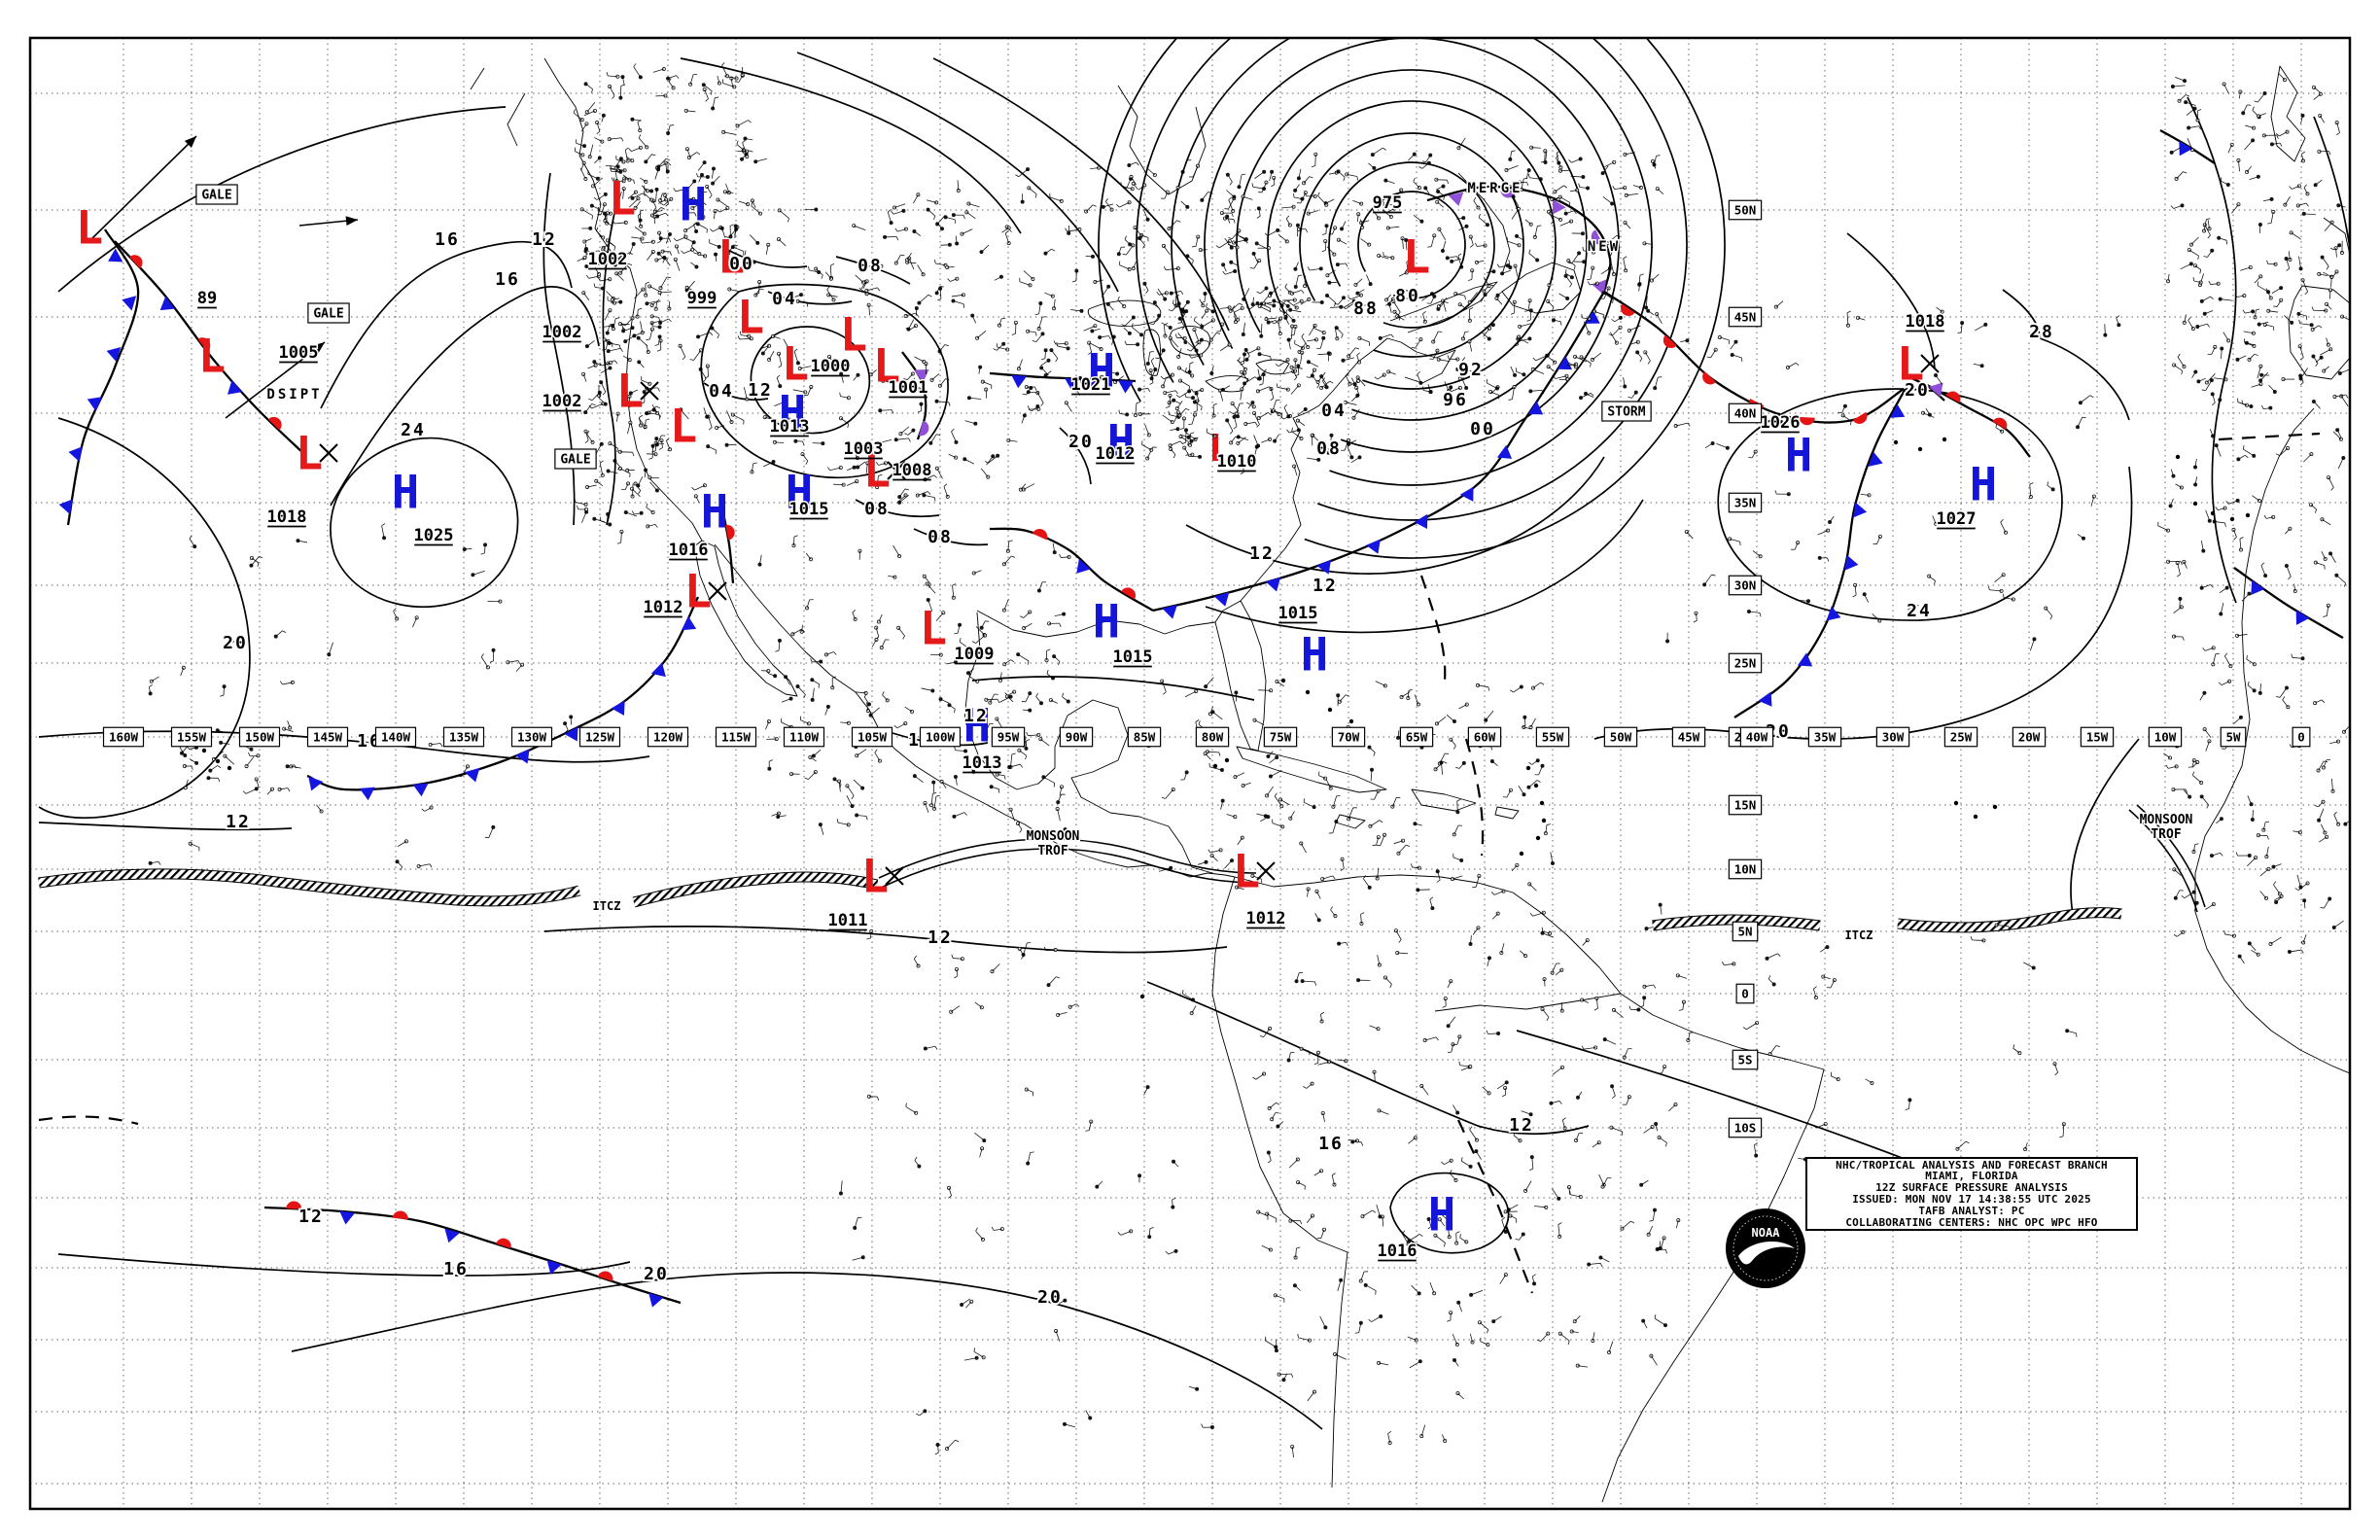  What do you see at coordinates (328, 313) in the screenshot?
I see `warning-label-gale: GALE` at bounding box center [328, 313].